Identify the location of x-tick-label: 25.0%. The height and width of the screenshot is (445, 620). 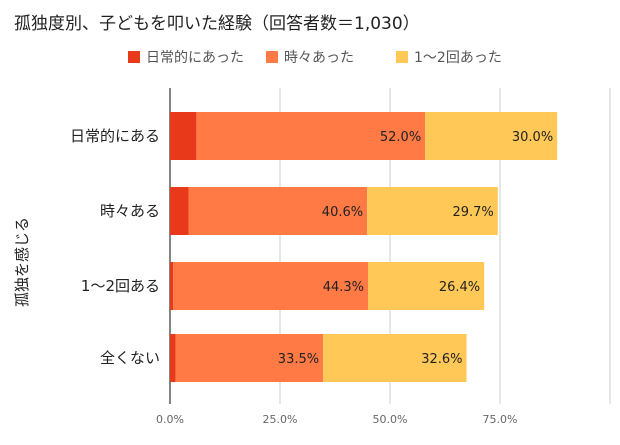
(280, 419).